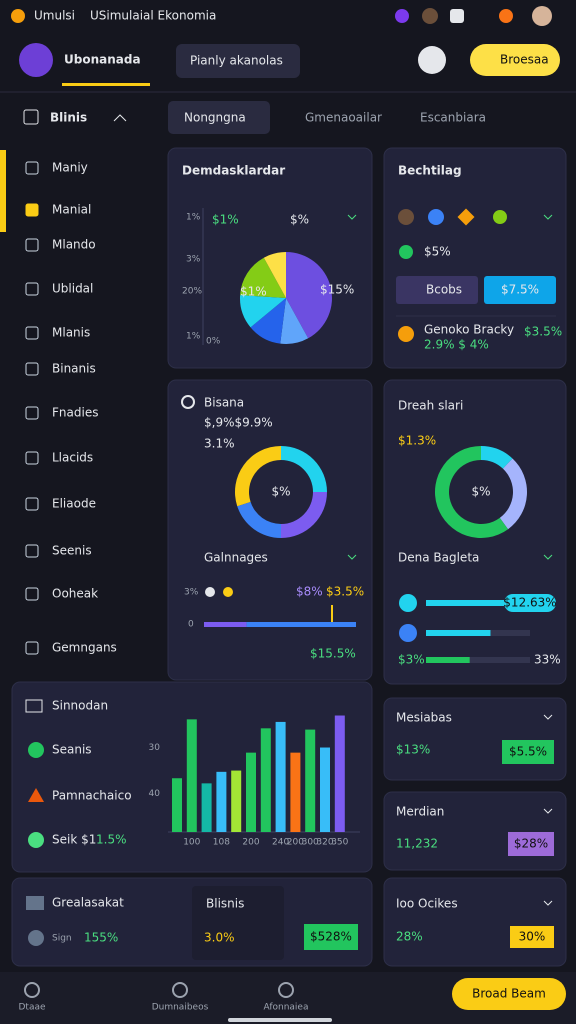 The height and width of the screenshot is (1024, 576). I want to click on header-button, so click(515, 60).